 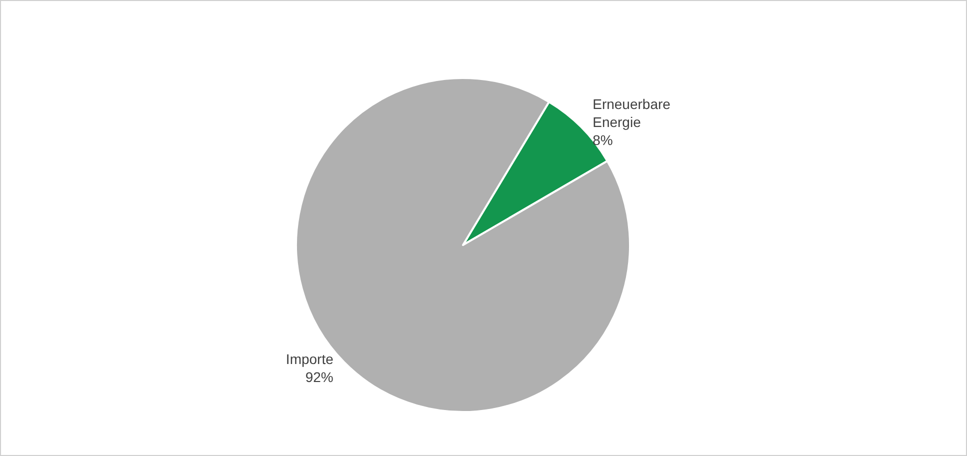 What do you see at coordinates (319, 376) in the screenshot?
I see `data-label: 92%` at bounding box center [319, 376].